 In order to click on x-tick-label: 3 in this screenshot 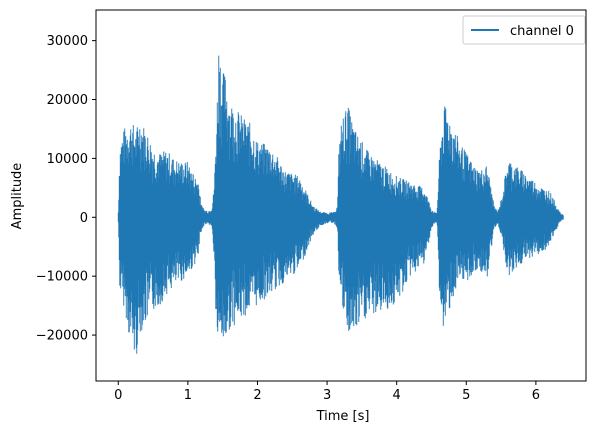, I will do `click(327, 395)`.